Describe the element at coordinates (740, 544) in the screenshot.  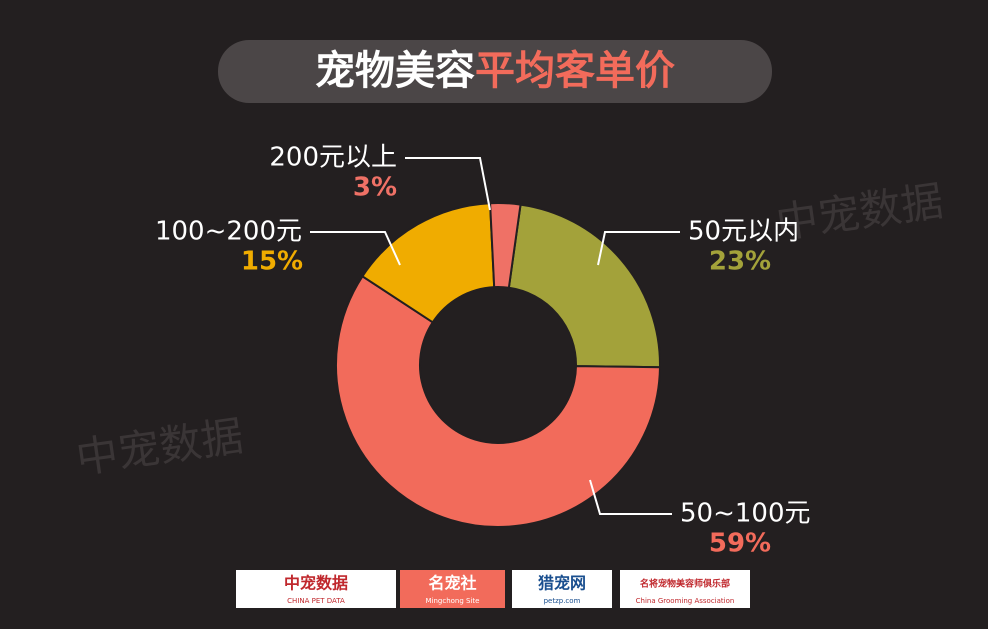
I see `value-label: 59%` at that location.